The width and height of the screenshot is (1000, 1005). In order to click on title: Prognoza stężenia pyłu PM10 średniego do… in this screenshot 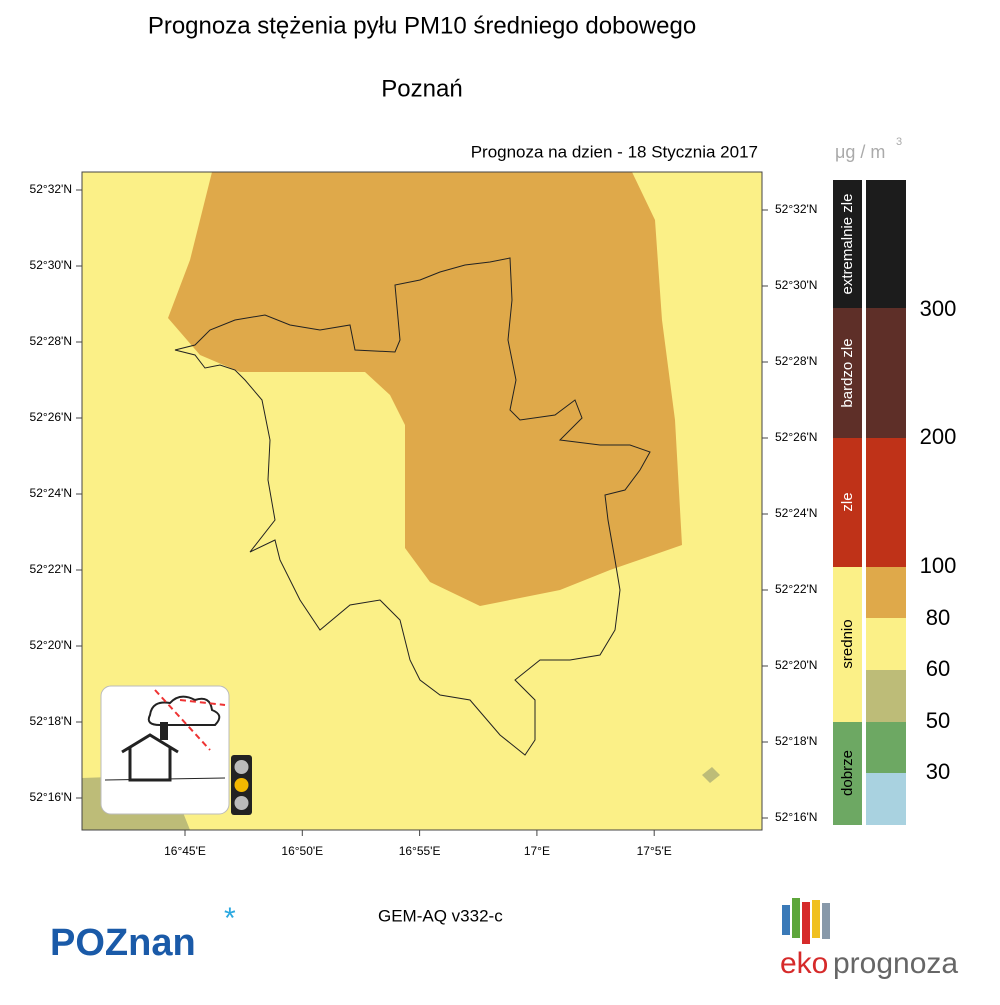, I will do `click(422, 25)`.